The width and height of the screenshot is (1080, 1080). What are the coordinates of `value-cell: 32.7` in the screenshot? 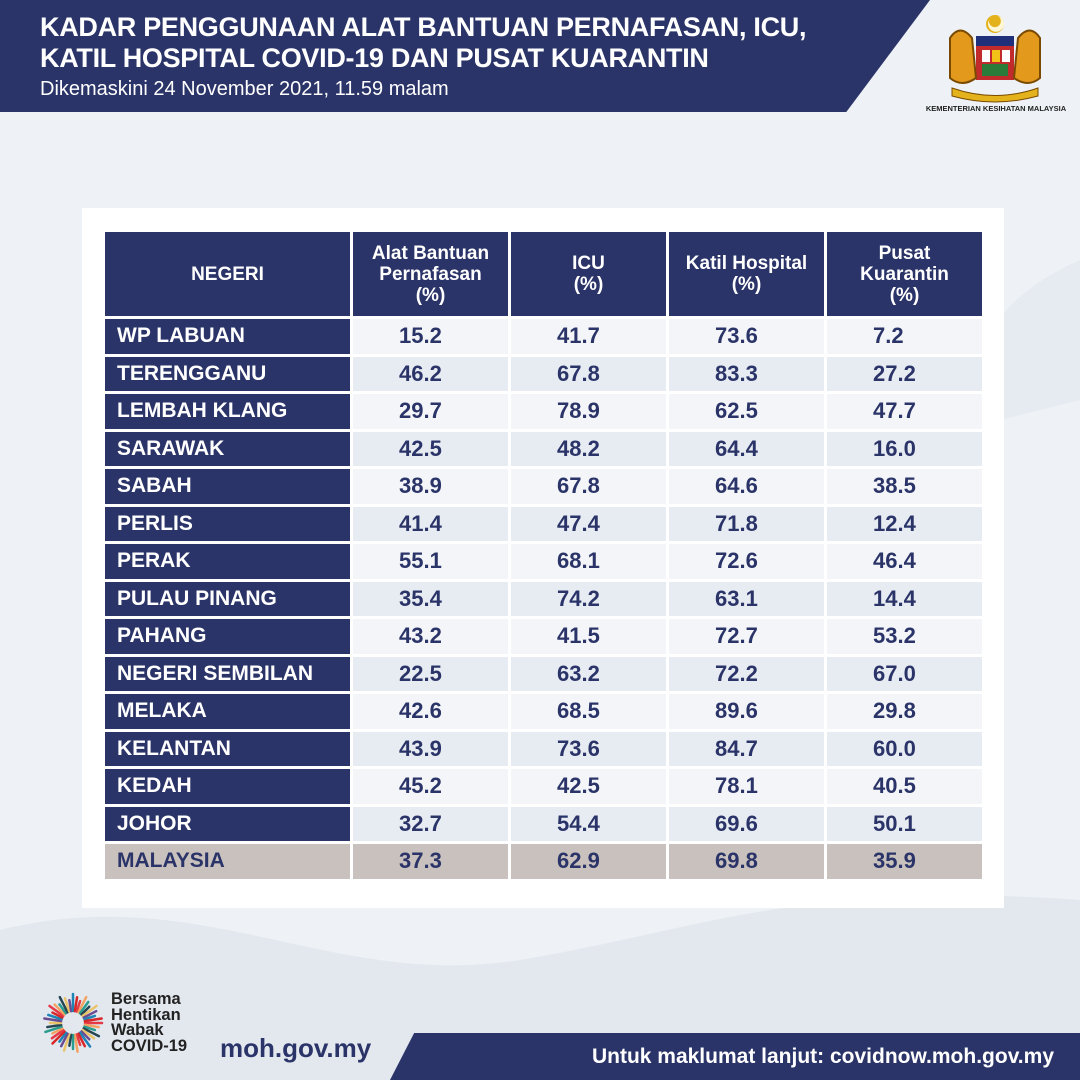 It's located at (430, 823).